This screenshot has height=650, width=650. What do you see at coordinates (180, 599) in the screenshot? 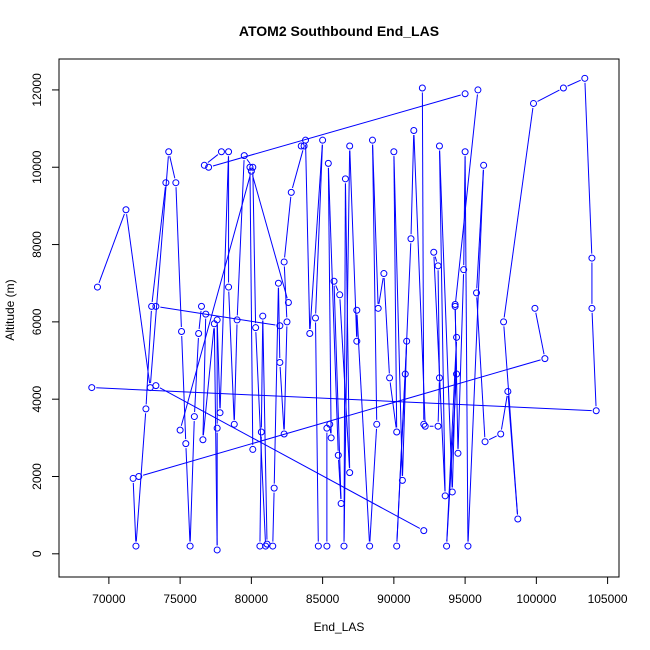
I see `x-tick-label: 75000` at bounding box center [180, 599].